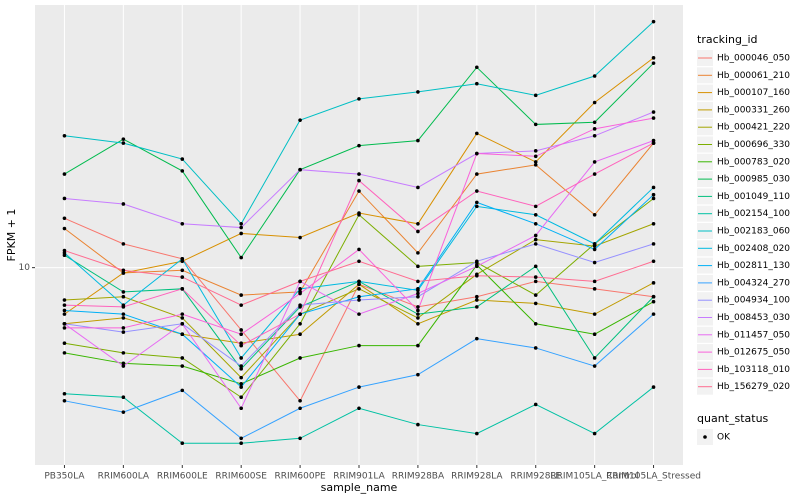 Image resolution: width=800 pixels, height=500 pixels. Describe the element at coordinates (753, 387) in the screenshot. I see `legend-label: Hb_156279_020` at that location.